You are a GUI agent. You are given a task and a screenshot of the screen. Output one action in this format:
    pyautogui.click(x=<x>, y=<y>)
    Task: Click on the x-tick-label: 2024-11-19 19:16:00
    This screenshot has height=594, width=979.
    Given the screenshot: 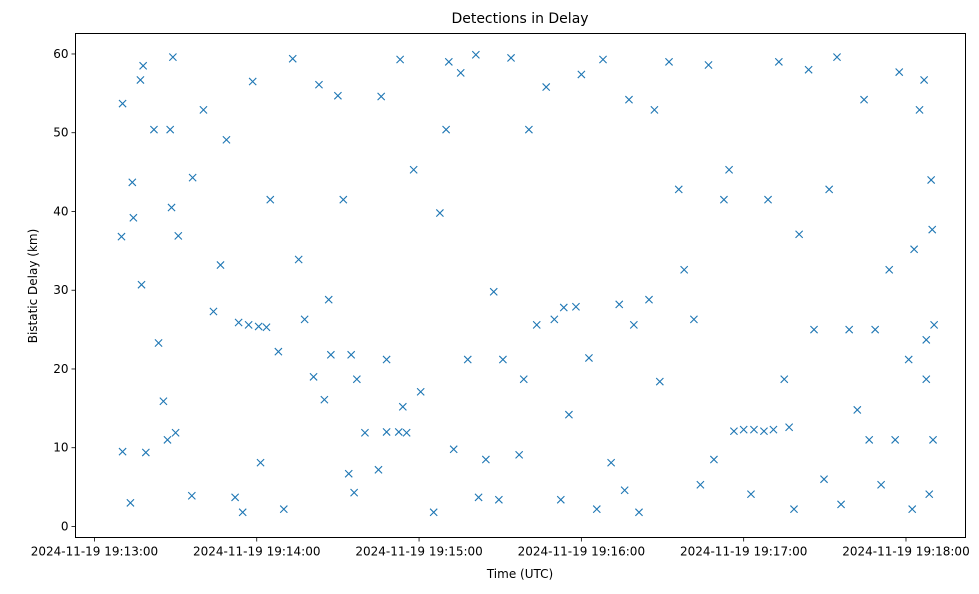 What is the action you would take?
    pyautogui.click(x=581, y=552)
    